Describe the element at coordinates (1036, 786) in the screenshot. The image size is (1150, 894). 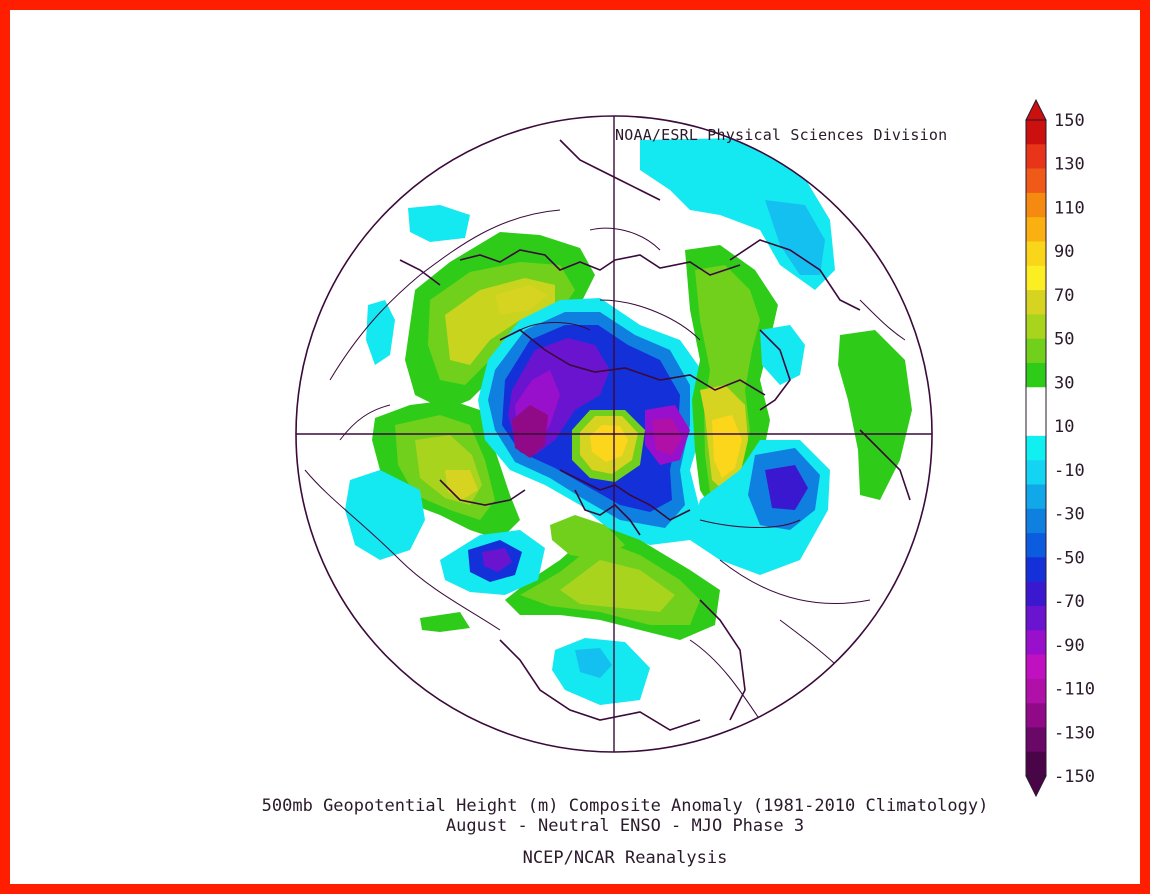
I see `colorbar-bottom-arrow` at that location.